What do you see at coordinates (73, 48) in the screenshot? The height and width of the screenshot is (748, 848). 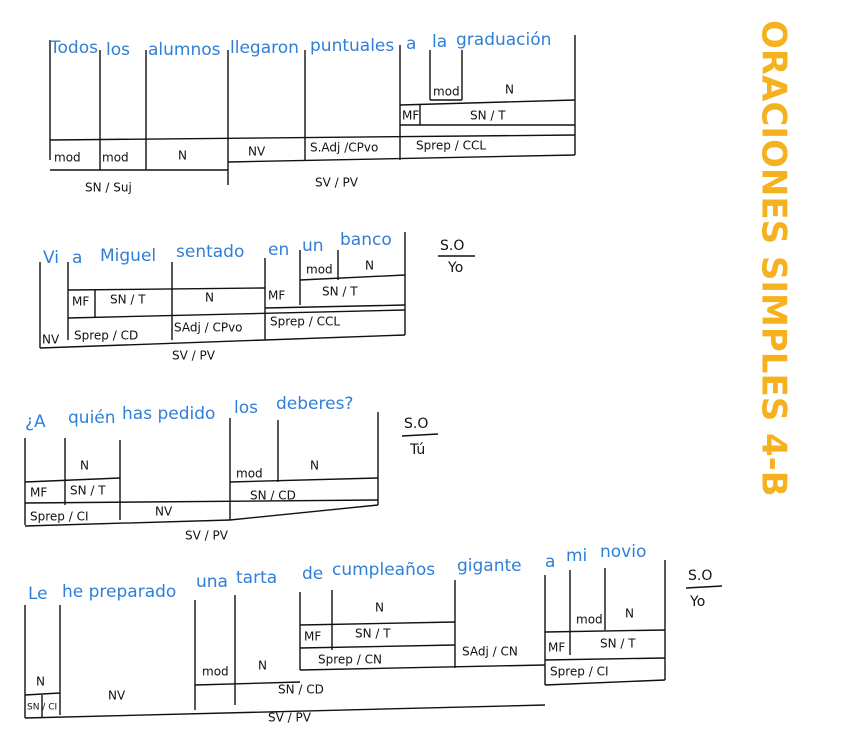 I see `word: Todos` at bounding box center [73, 48].